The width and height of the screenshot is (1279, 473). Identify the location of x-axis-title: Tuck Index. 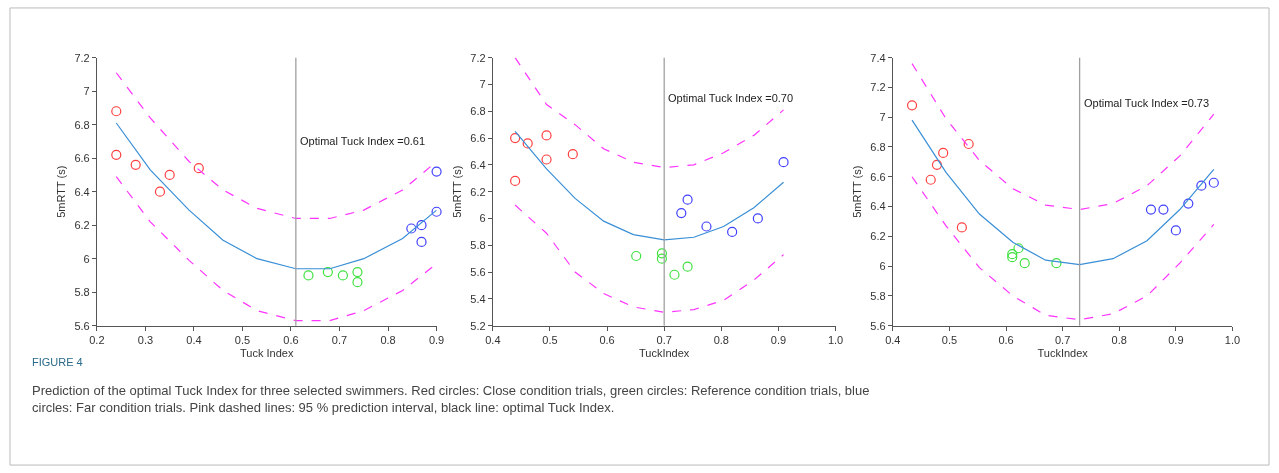
(267, 353).